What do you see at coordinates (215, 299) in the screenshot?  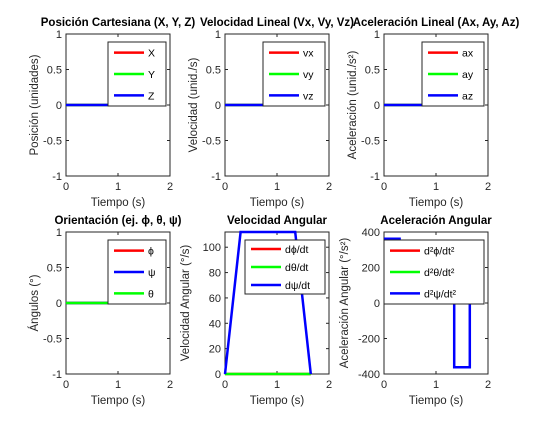 I see `y-tick-label: 60` at bounding box center [215, 299].